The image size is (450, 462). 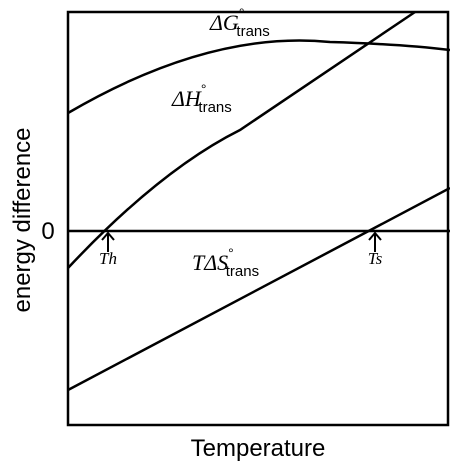 What do you see at coordinates (258, 77) in the screenshot?
I see `dg-curve` at bounding box center [258, 77].